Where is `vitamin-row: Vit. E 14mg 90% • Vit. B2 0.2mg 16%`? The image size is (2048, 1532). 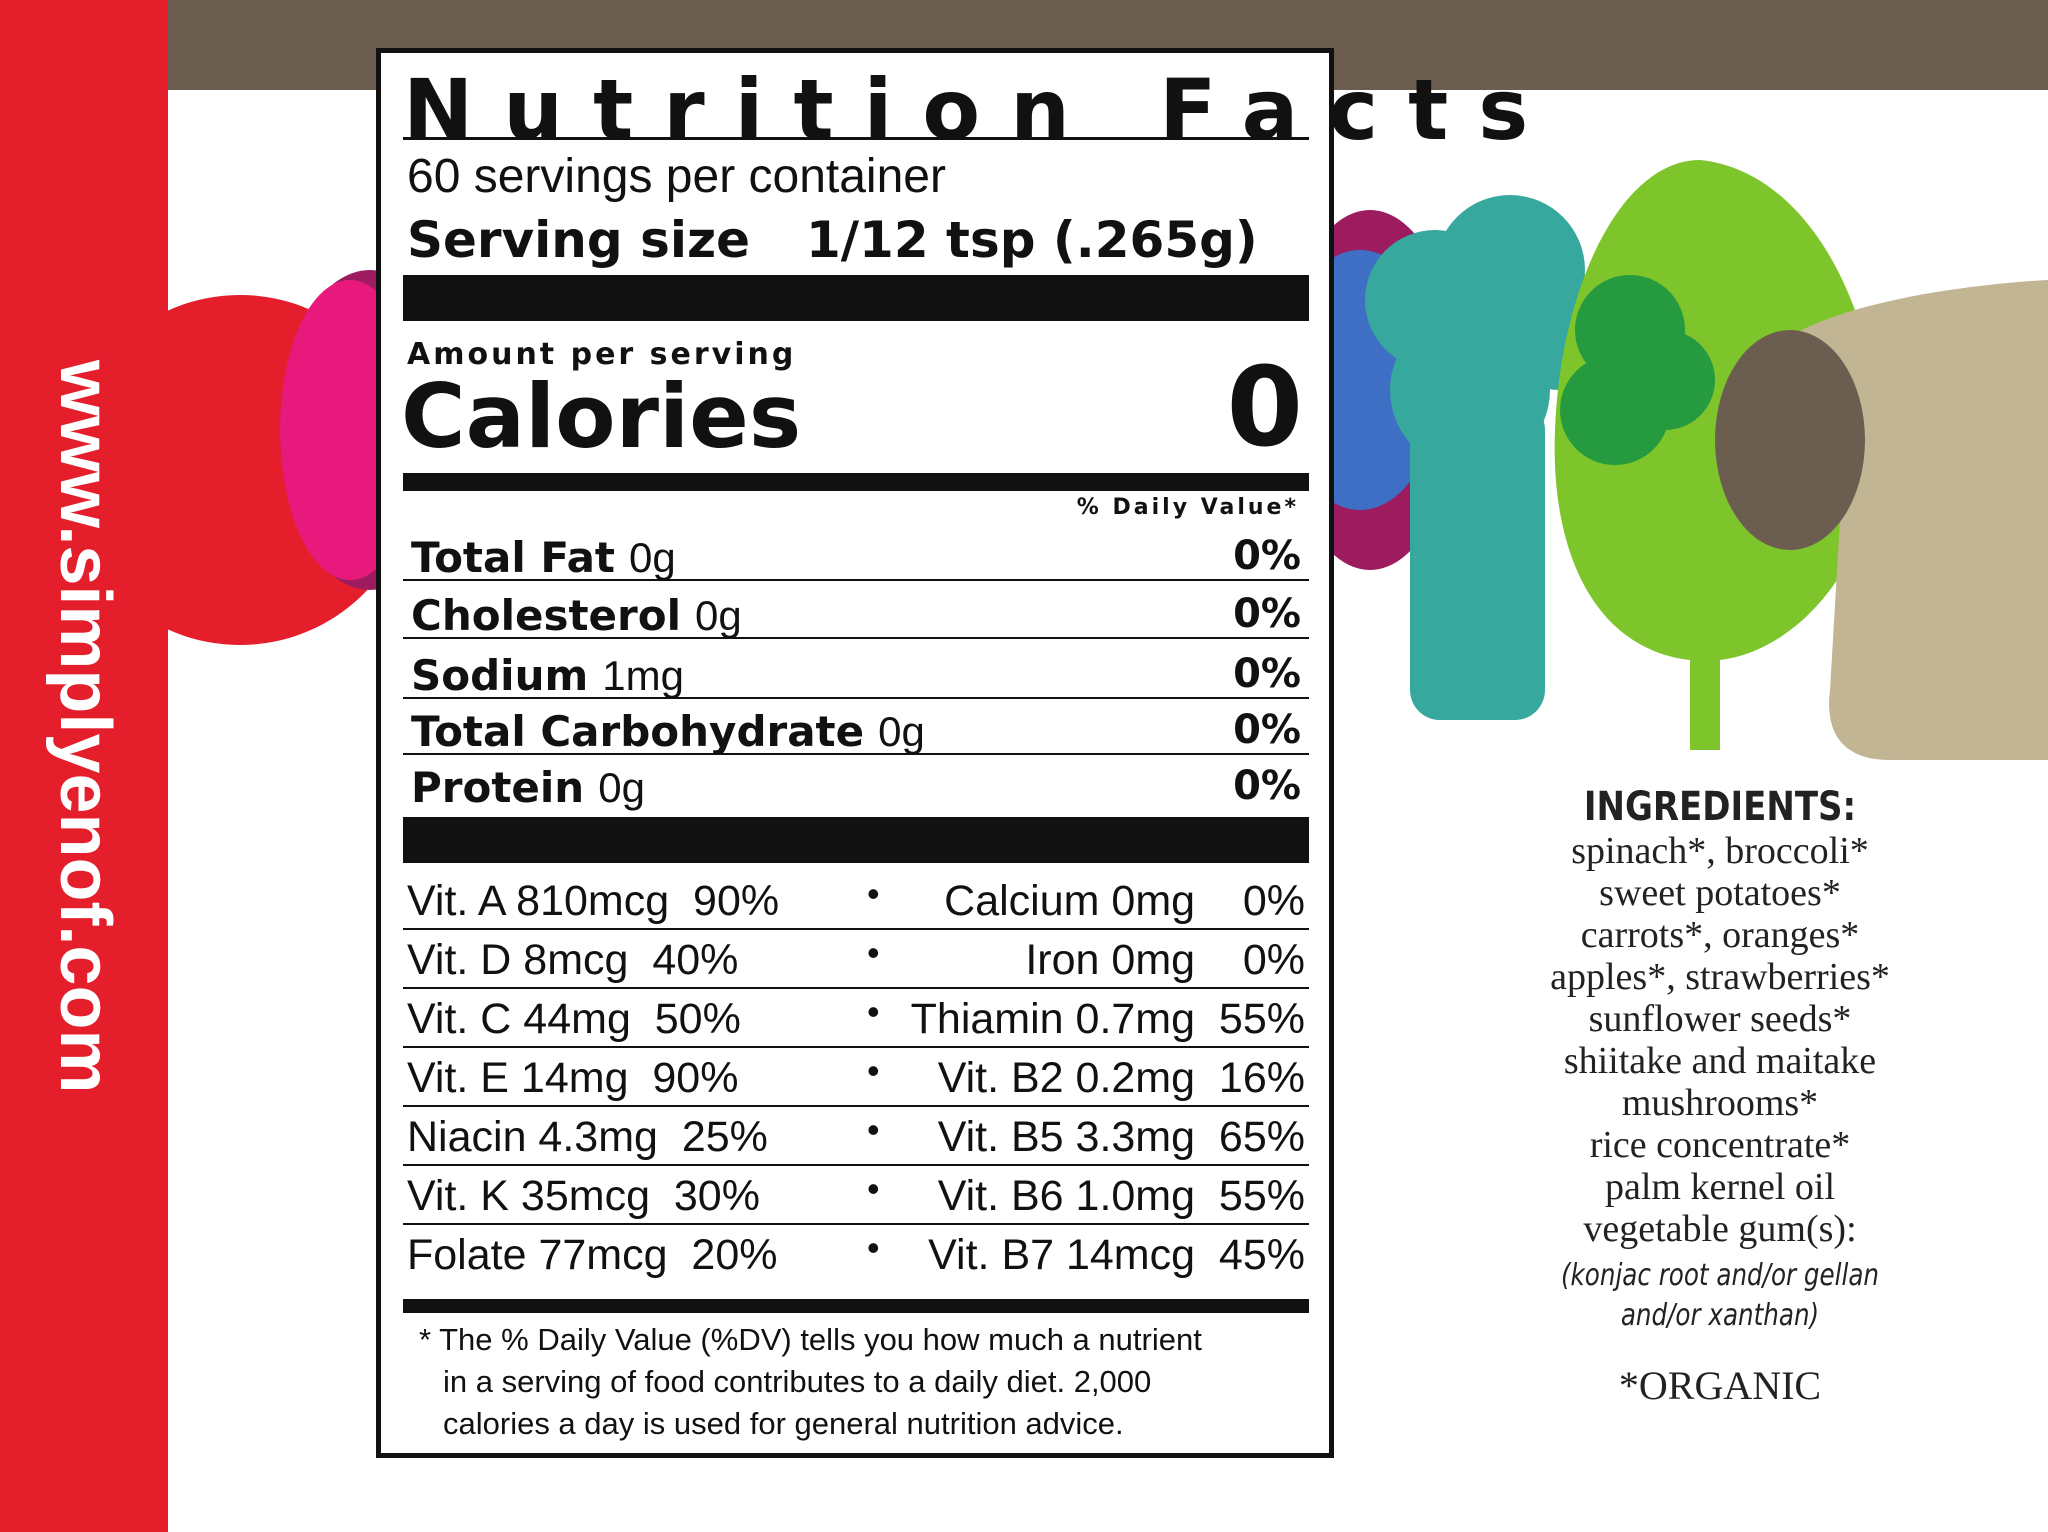
vitamin-row: Vit. E 14mg 90% • Vit. B2 0.2mg 16% is located at coordinates (856, 1077).